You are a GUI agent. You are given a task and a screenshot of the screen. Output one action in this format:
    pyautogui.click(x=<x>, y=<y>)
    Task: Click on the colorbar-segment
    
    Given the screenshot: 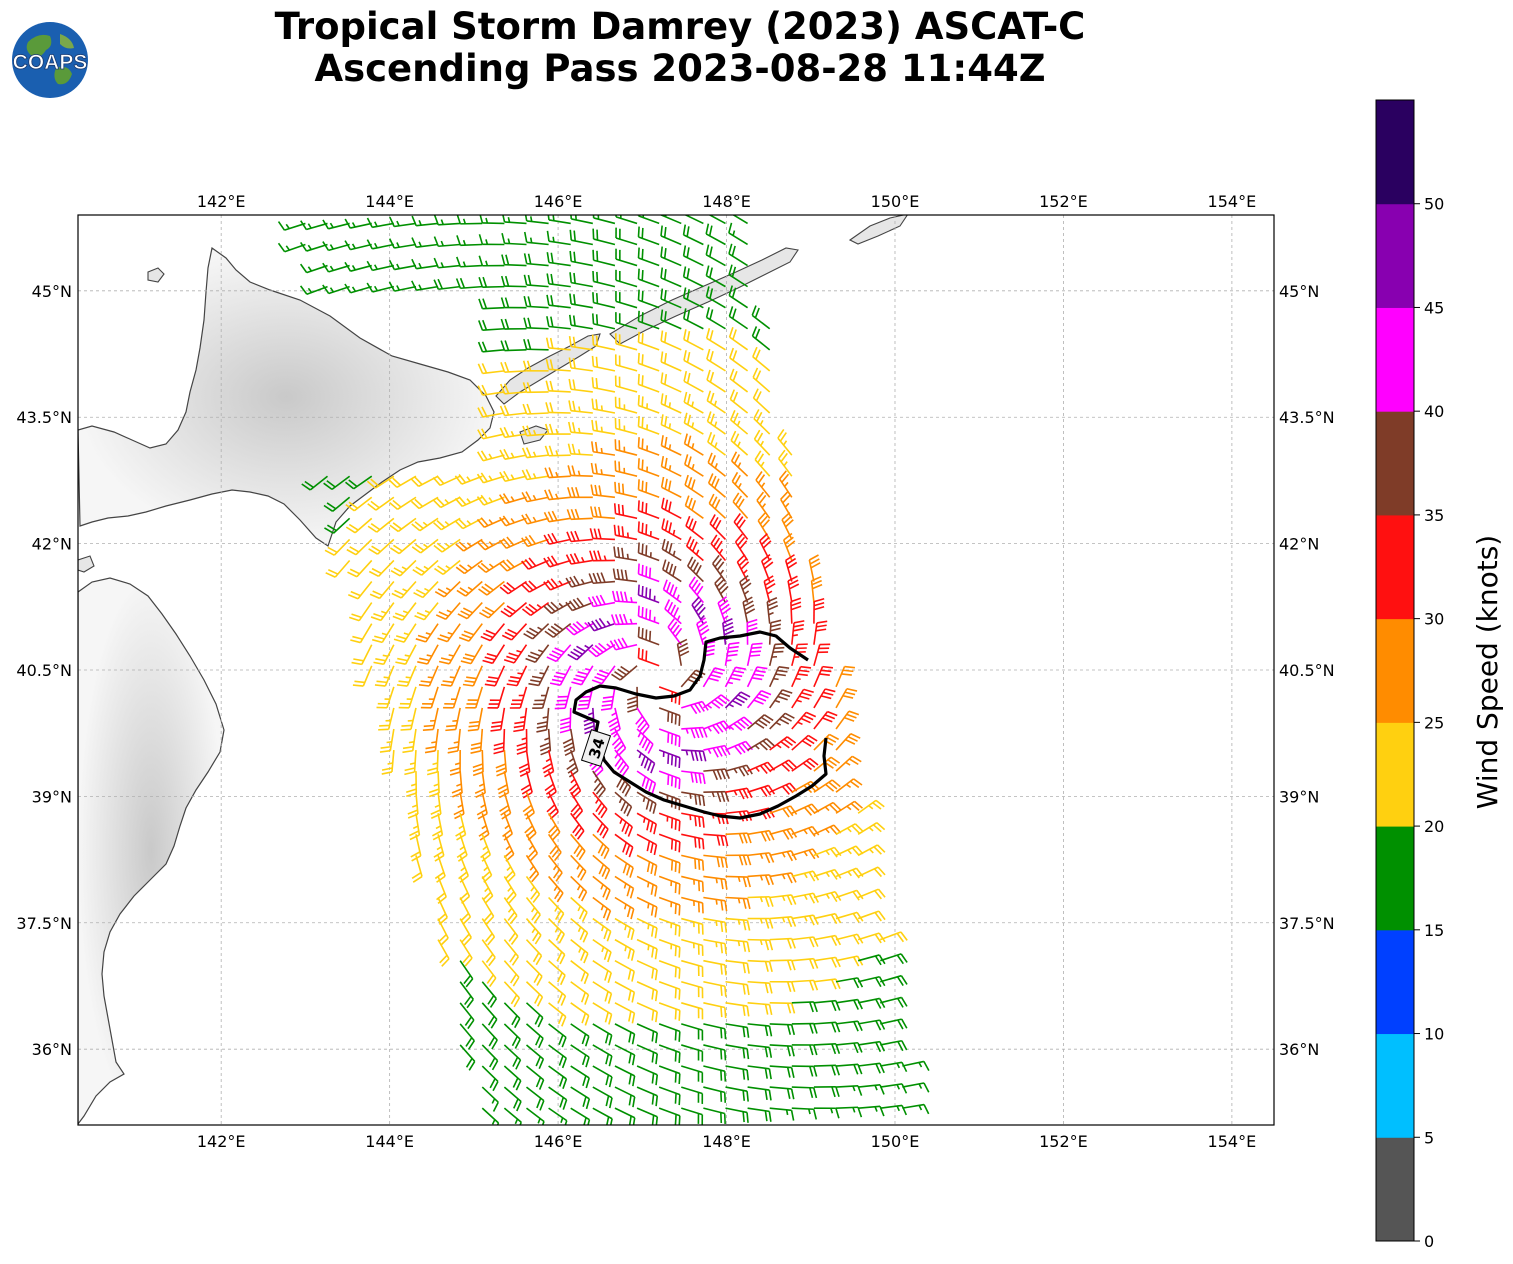 What is the action you would take?
    pyautogui.click(x=1395, y=1085)
    